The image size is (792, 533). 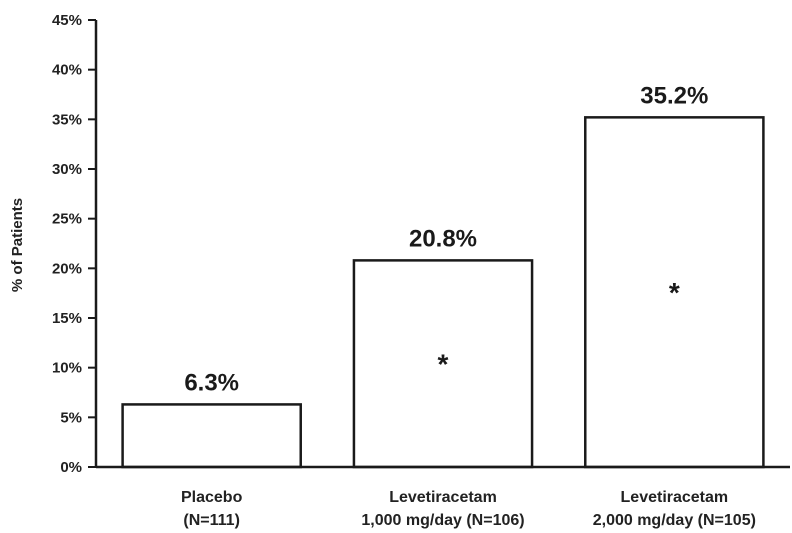 What do you see at coordinates (67, 268) in the screenshot?
I see `y-tick-label: 20%` at bounding box center [67, 268].